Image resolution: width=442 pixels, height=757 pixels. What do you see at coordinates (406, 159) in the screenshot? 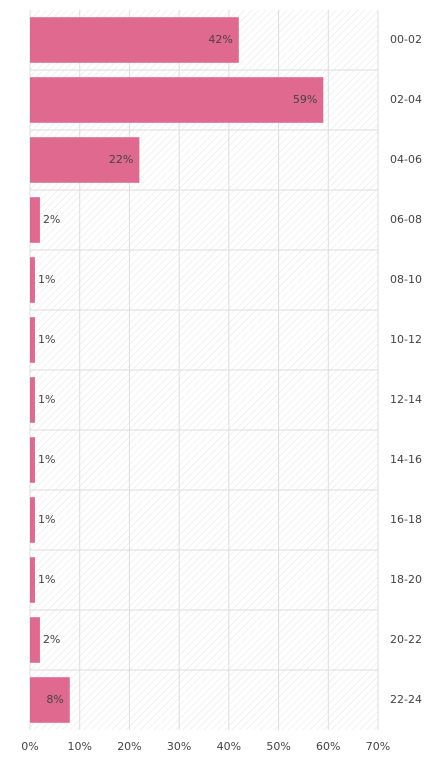
I see `y-tick-label: 04-06` at bounding box center [406, 159].